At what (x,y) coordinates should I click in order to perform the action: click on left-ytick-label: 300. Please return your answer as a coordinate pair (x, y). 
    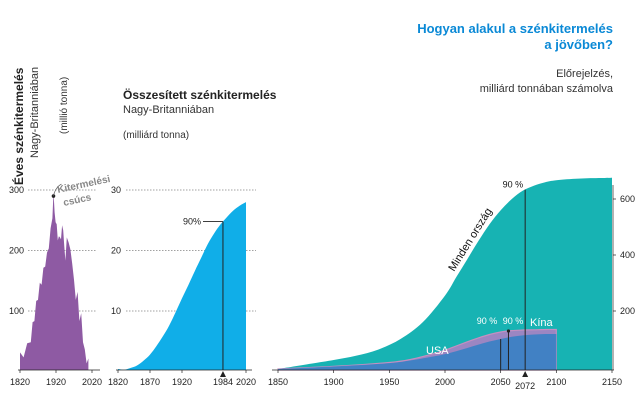
    Looking at the image, I should click on (16, 190).